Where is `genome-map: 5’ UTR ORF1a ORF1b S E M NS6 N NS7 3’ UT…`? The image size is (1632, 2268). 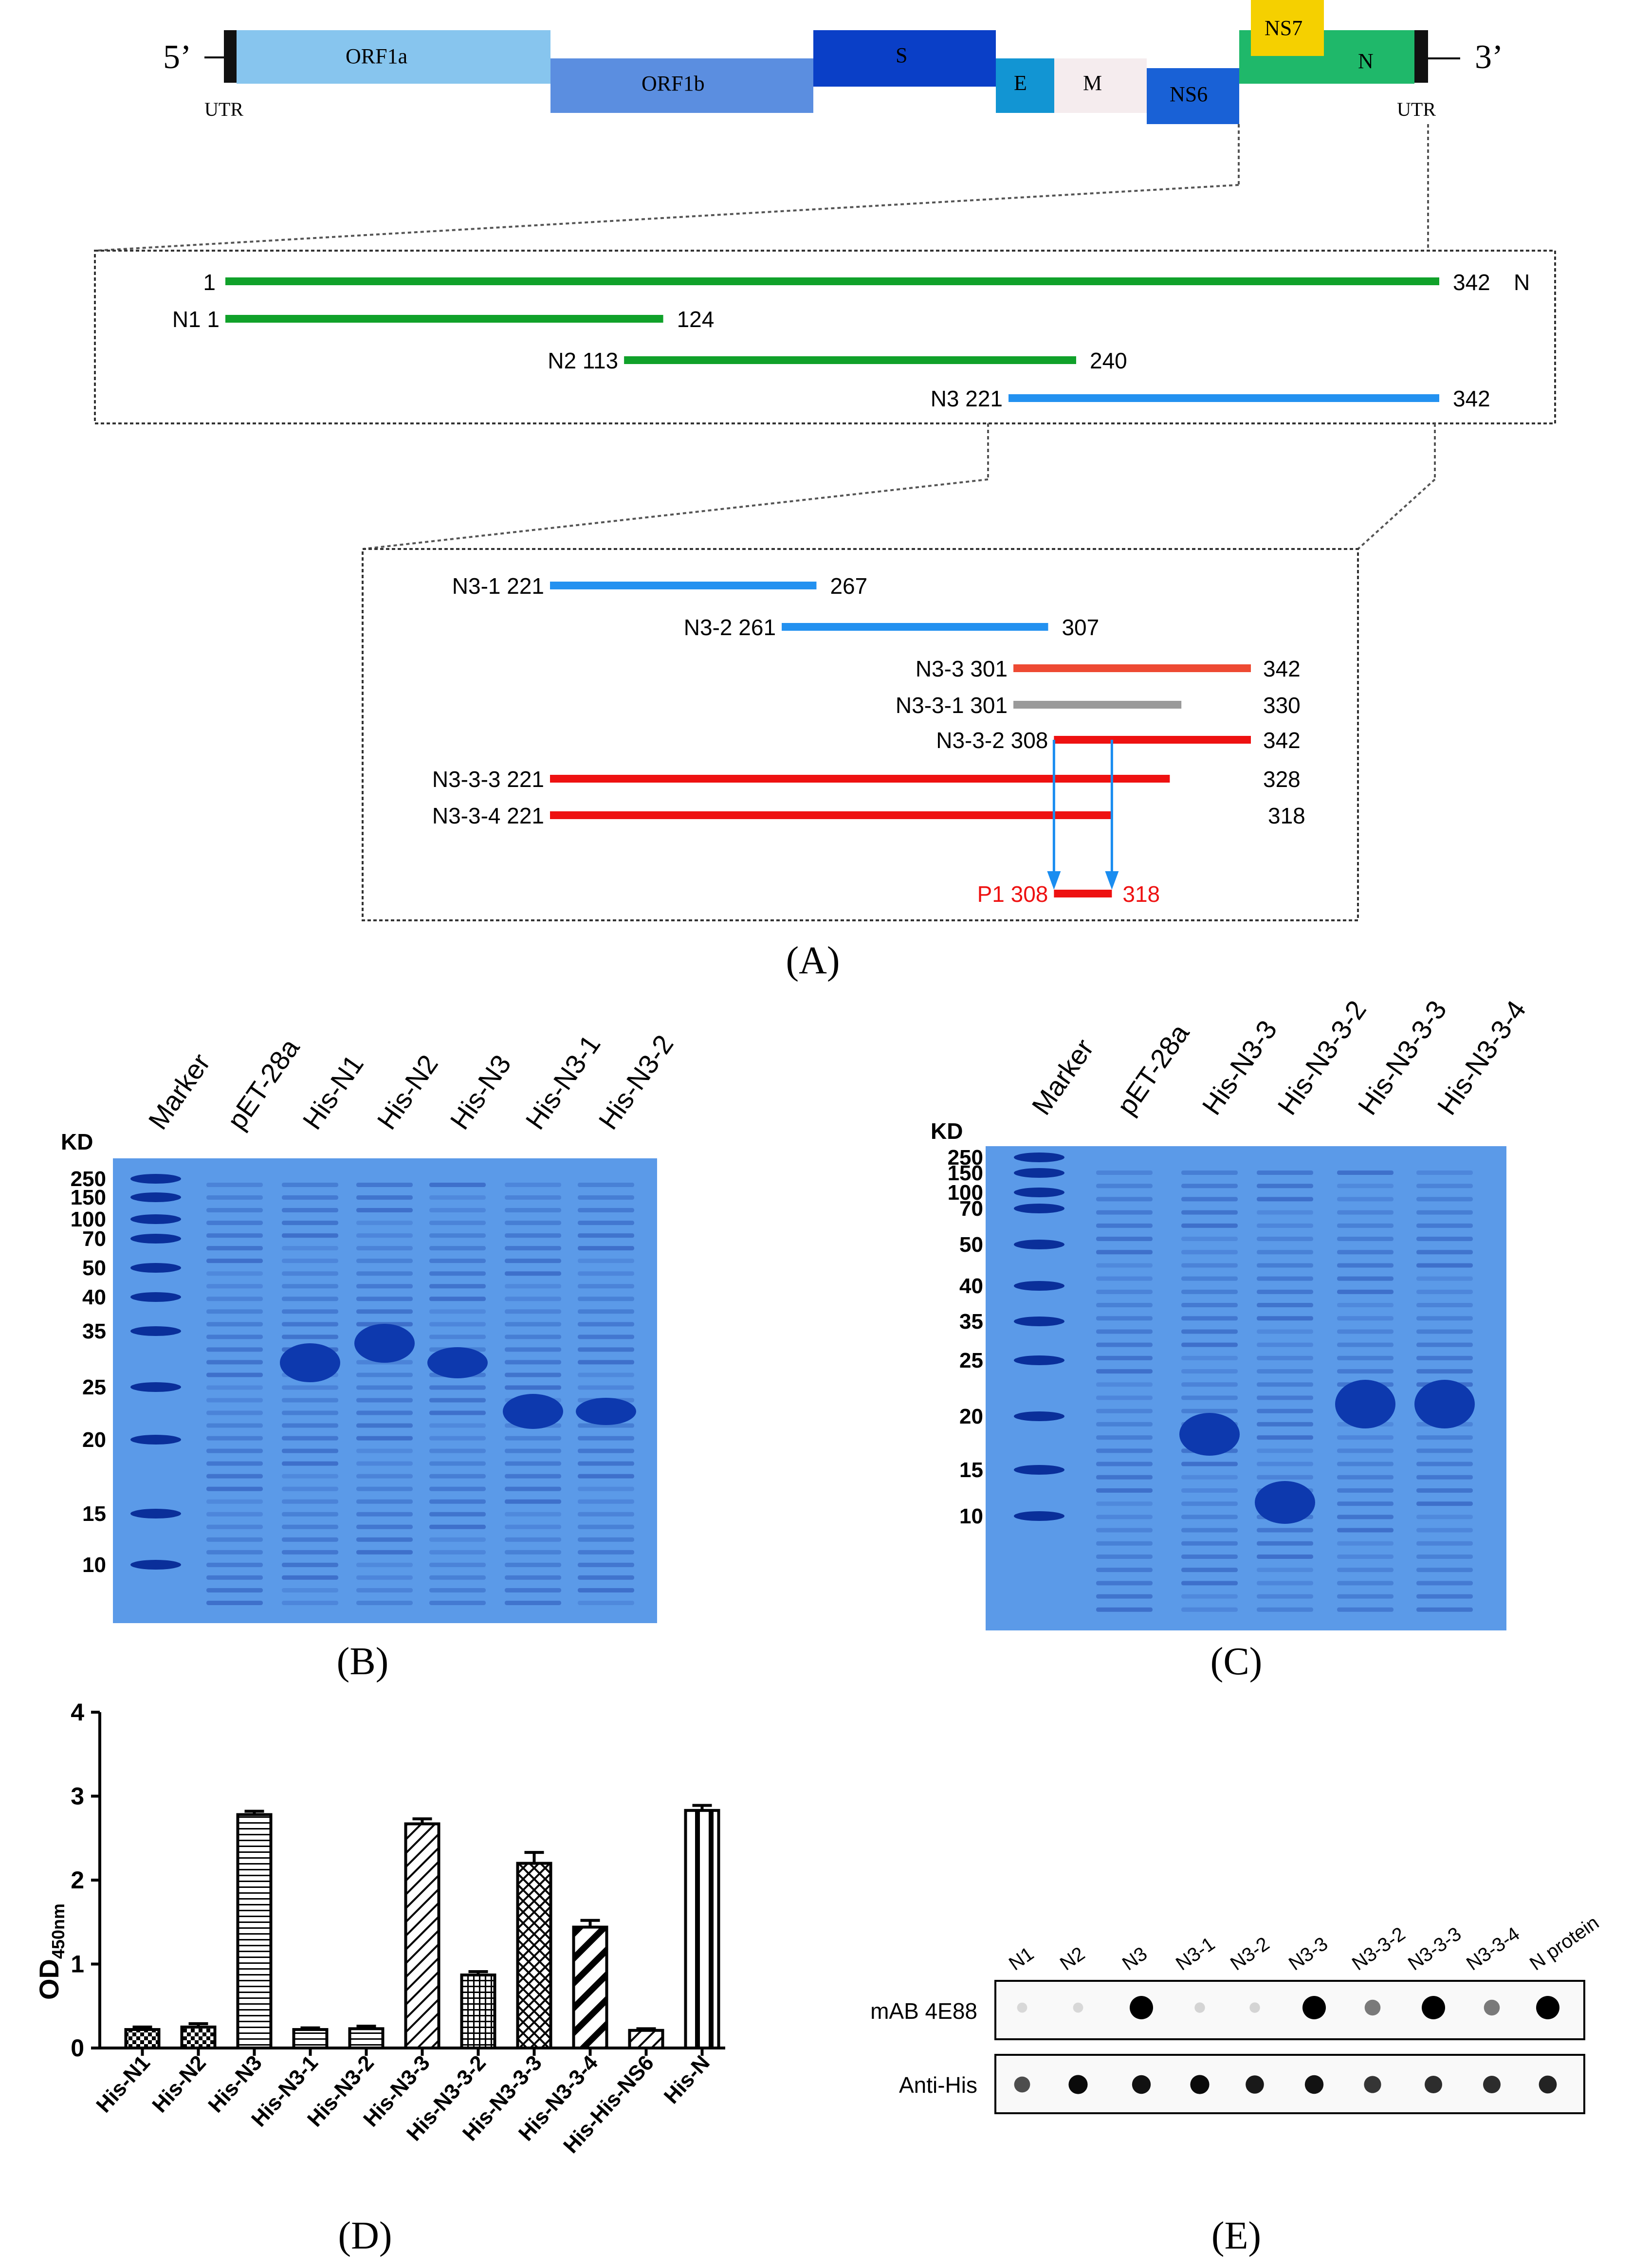
genome-map: 5’ UTR ORF1a ORF1b S E M NS6 N NS7 3’ UT… is located at coordinates (833, 62).